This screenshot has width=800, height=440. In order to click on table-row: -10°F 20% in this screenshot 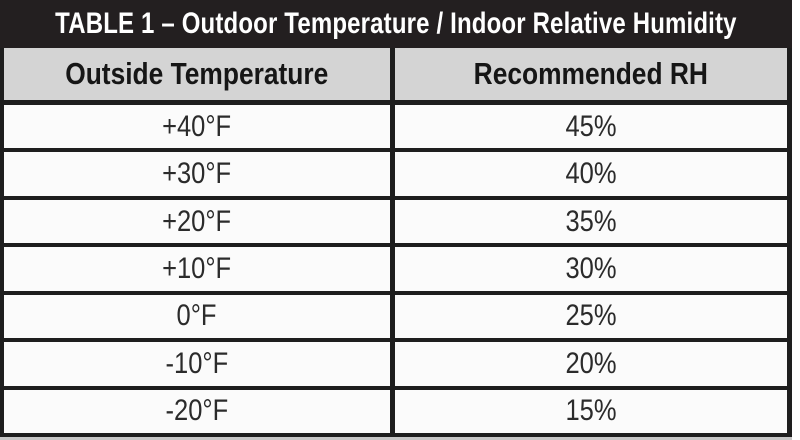, I will do `click(395, 366)`.